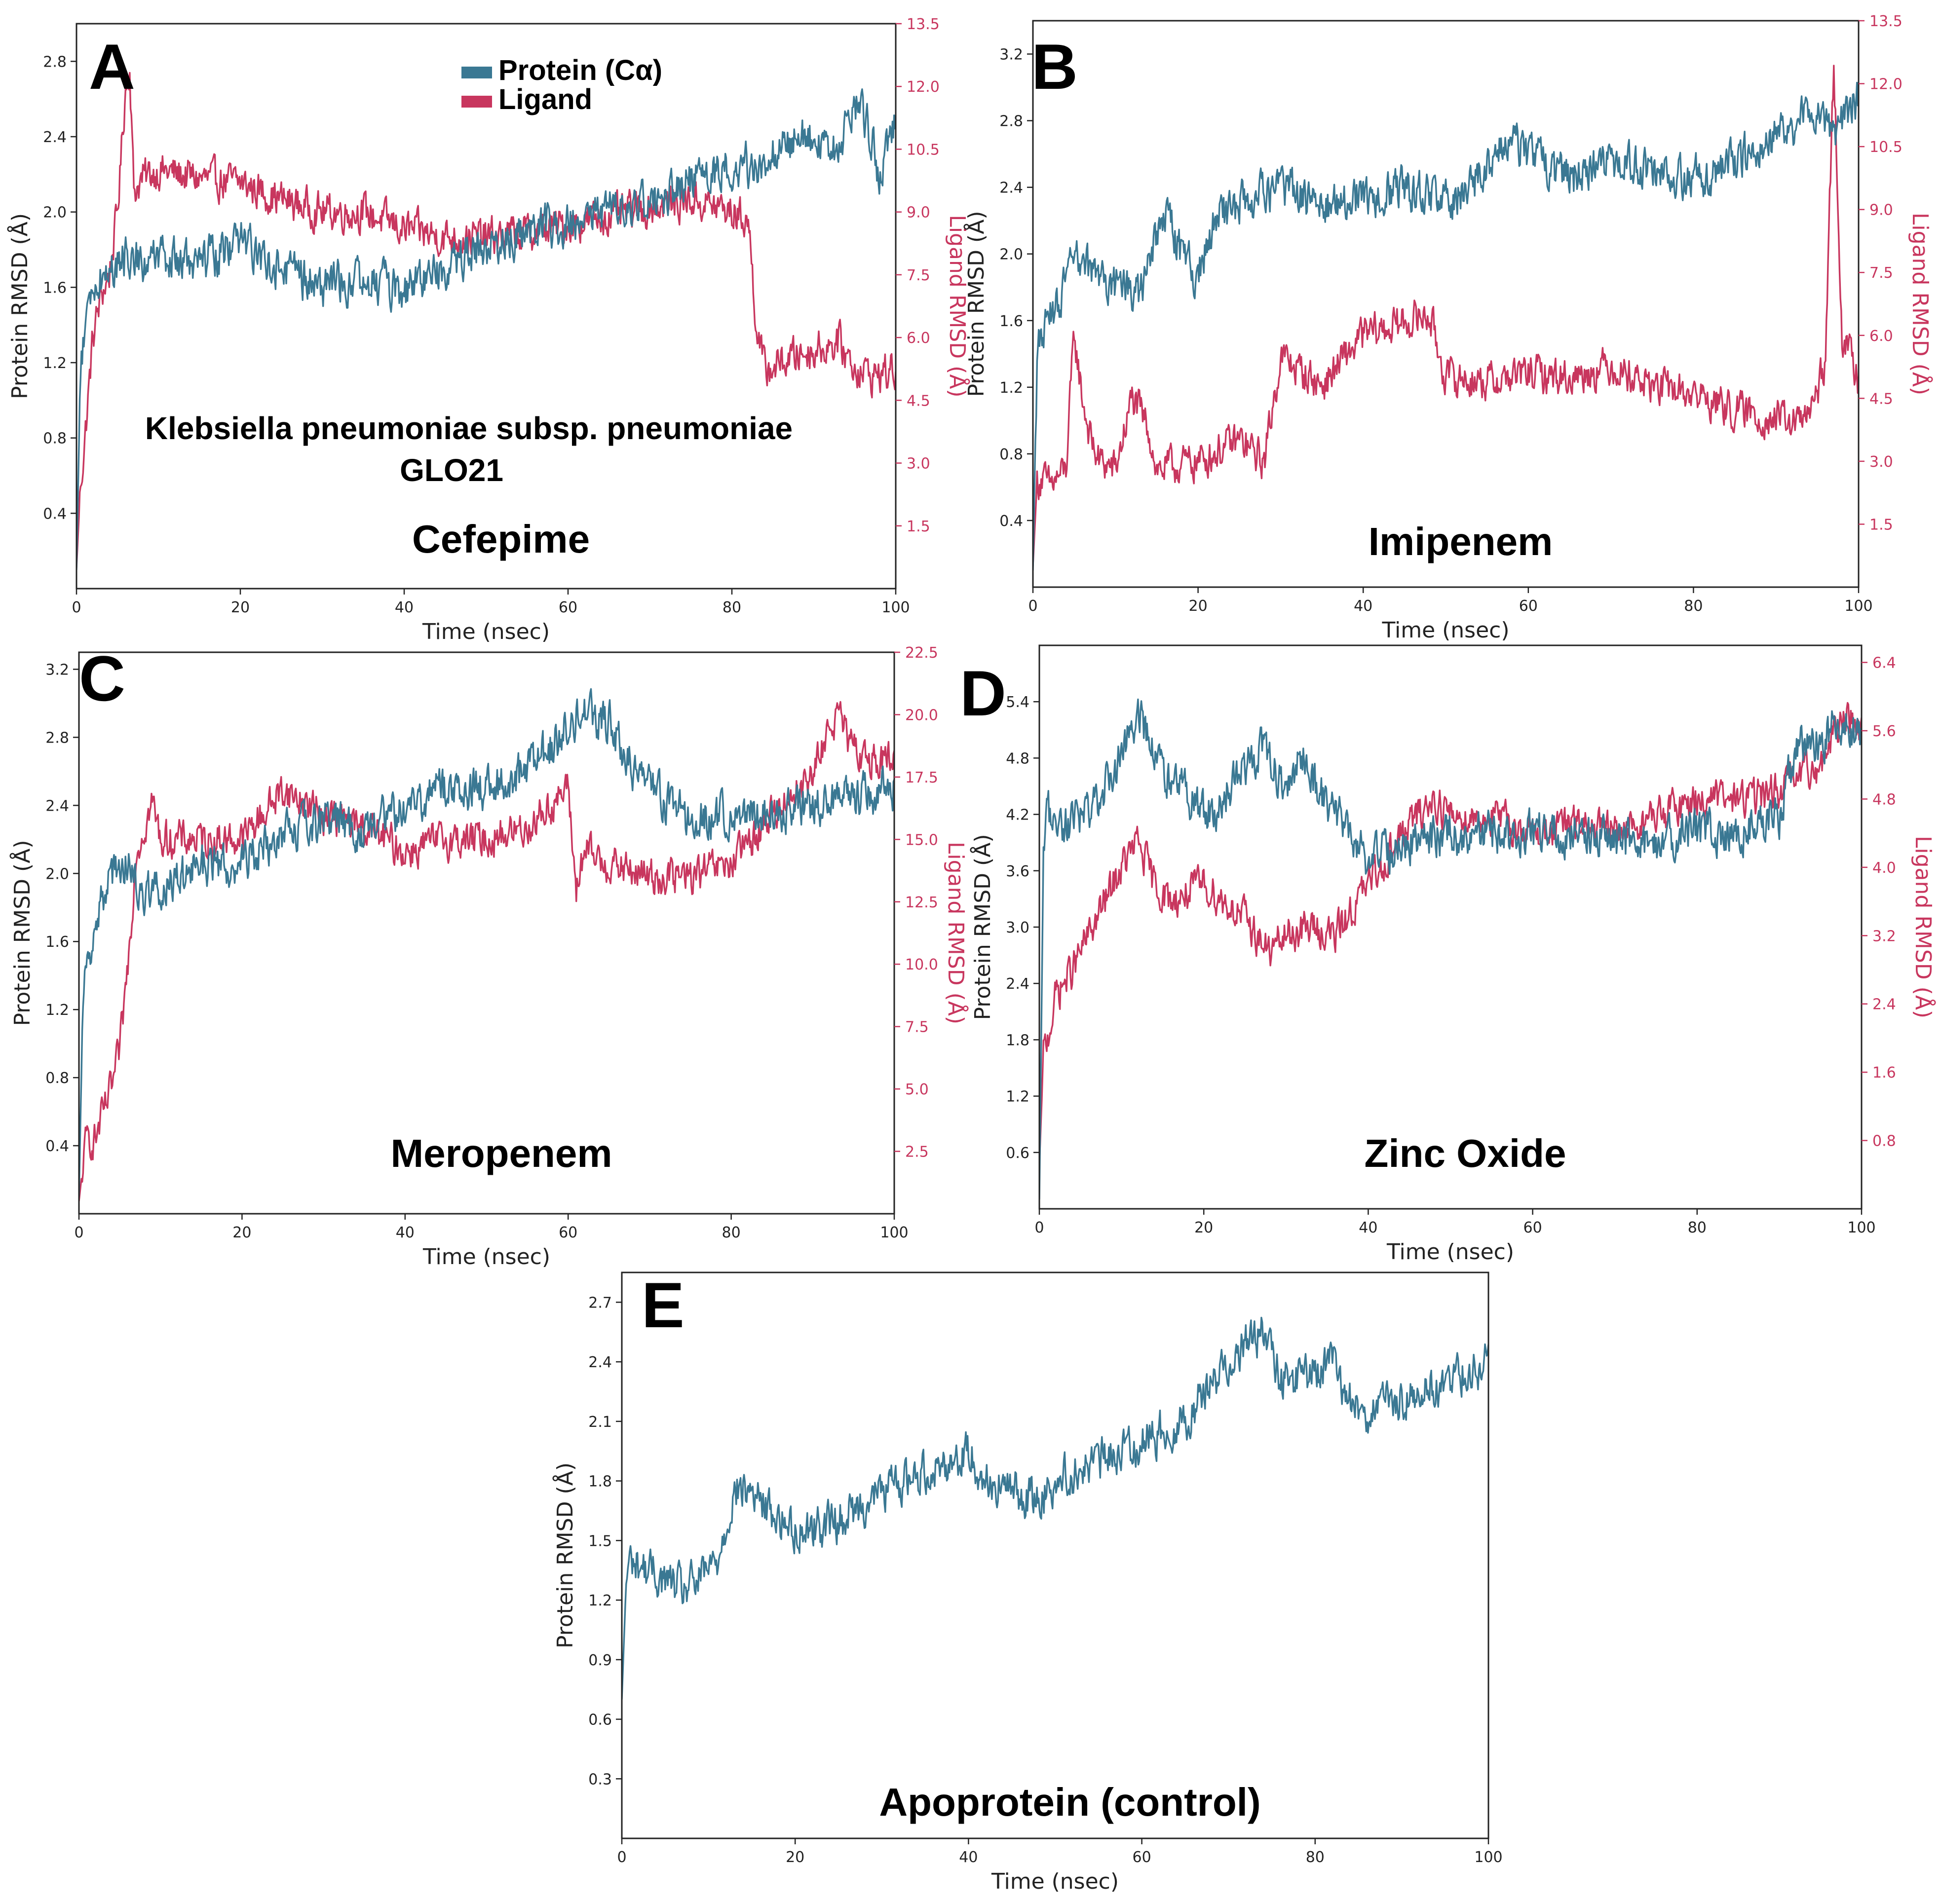 The height and width of the screenshot is (1904, 1941). I want to click on y-tick-label: 0.9, so click(600, 1661).